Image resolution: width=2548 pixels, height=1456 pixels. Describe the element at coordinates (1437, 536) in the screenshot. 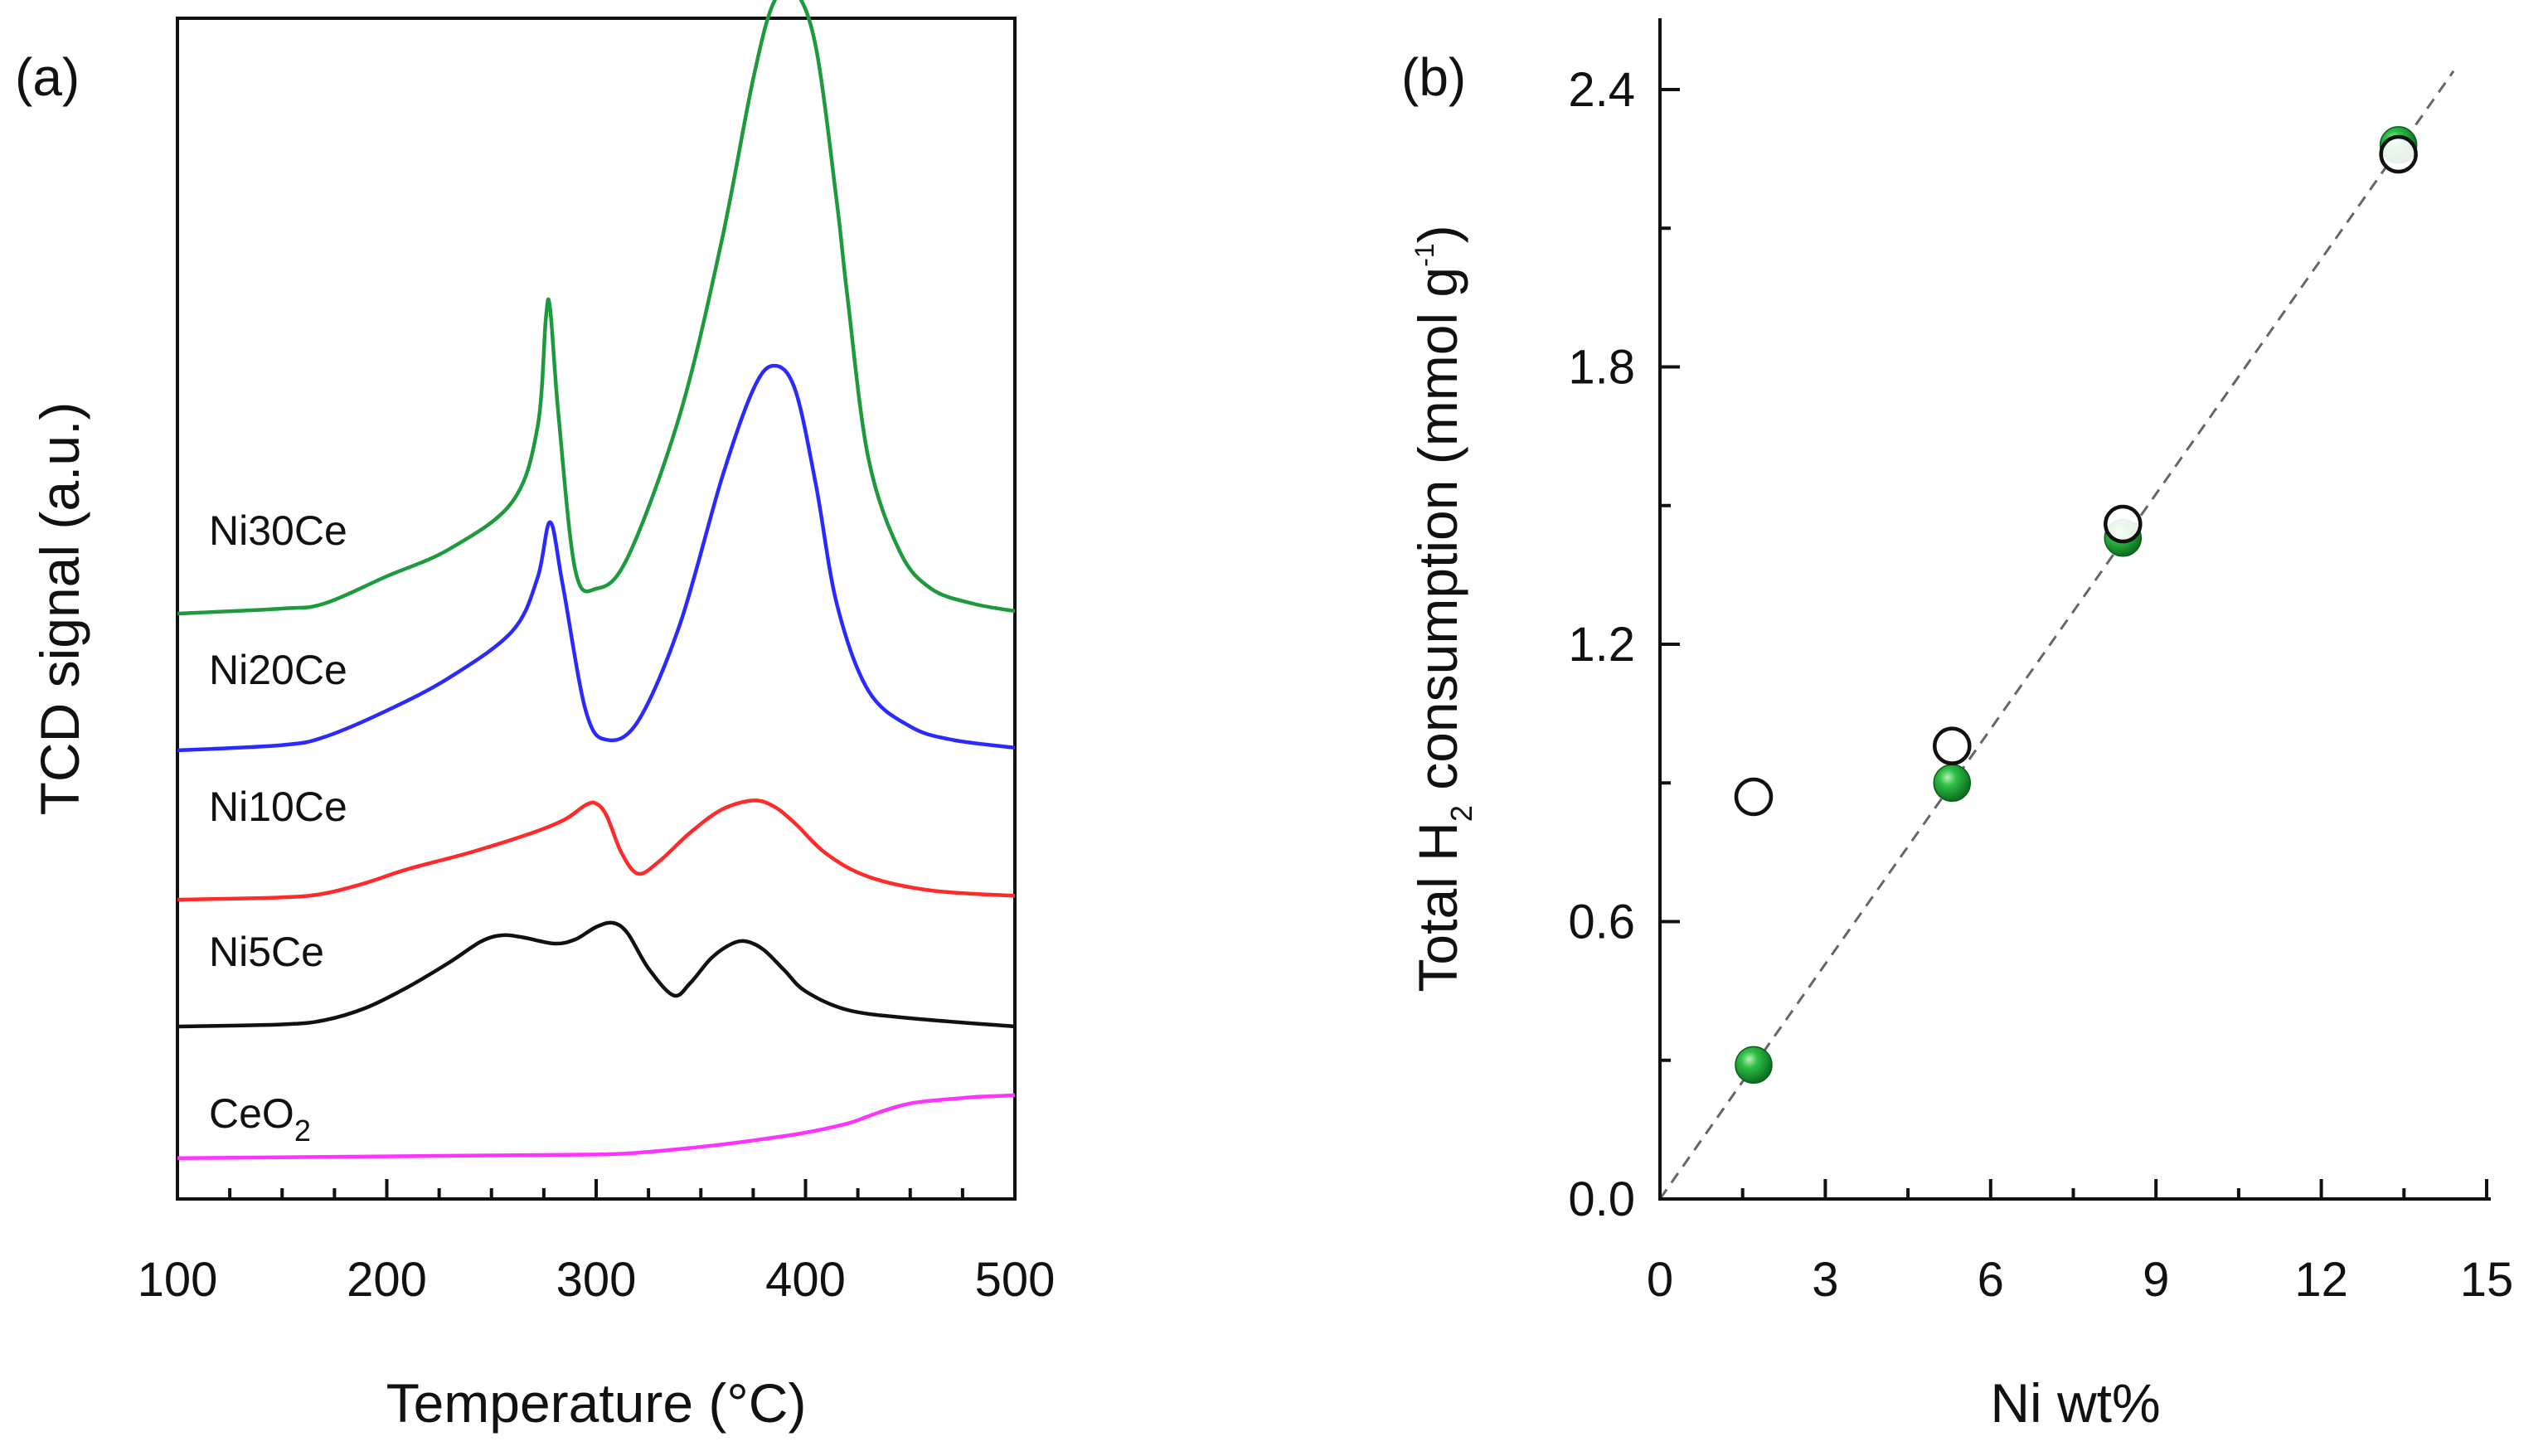

I see `y-title-part-2: consumption (mmol g` at that location.